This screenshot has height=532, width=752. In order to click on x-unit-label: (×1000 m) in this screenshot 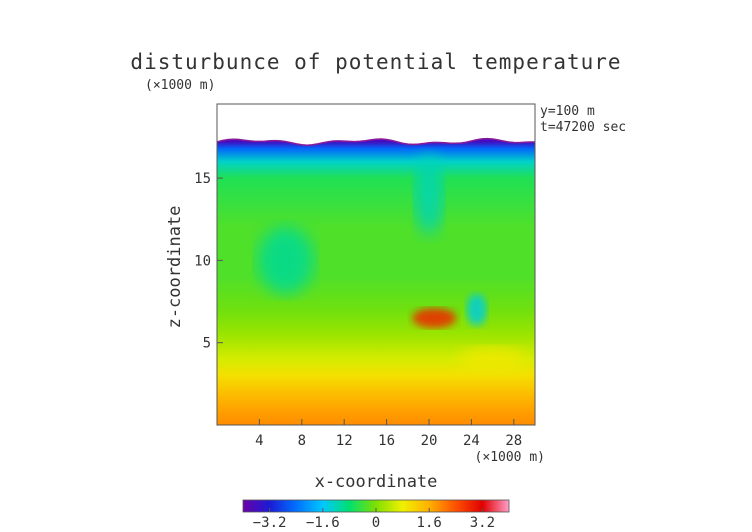, I will do `click(510, 457)`.